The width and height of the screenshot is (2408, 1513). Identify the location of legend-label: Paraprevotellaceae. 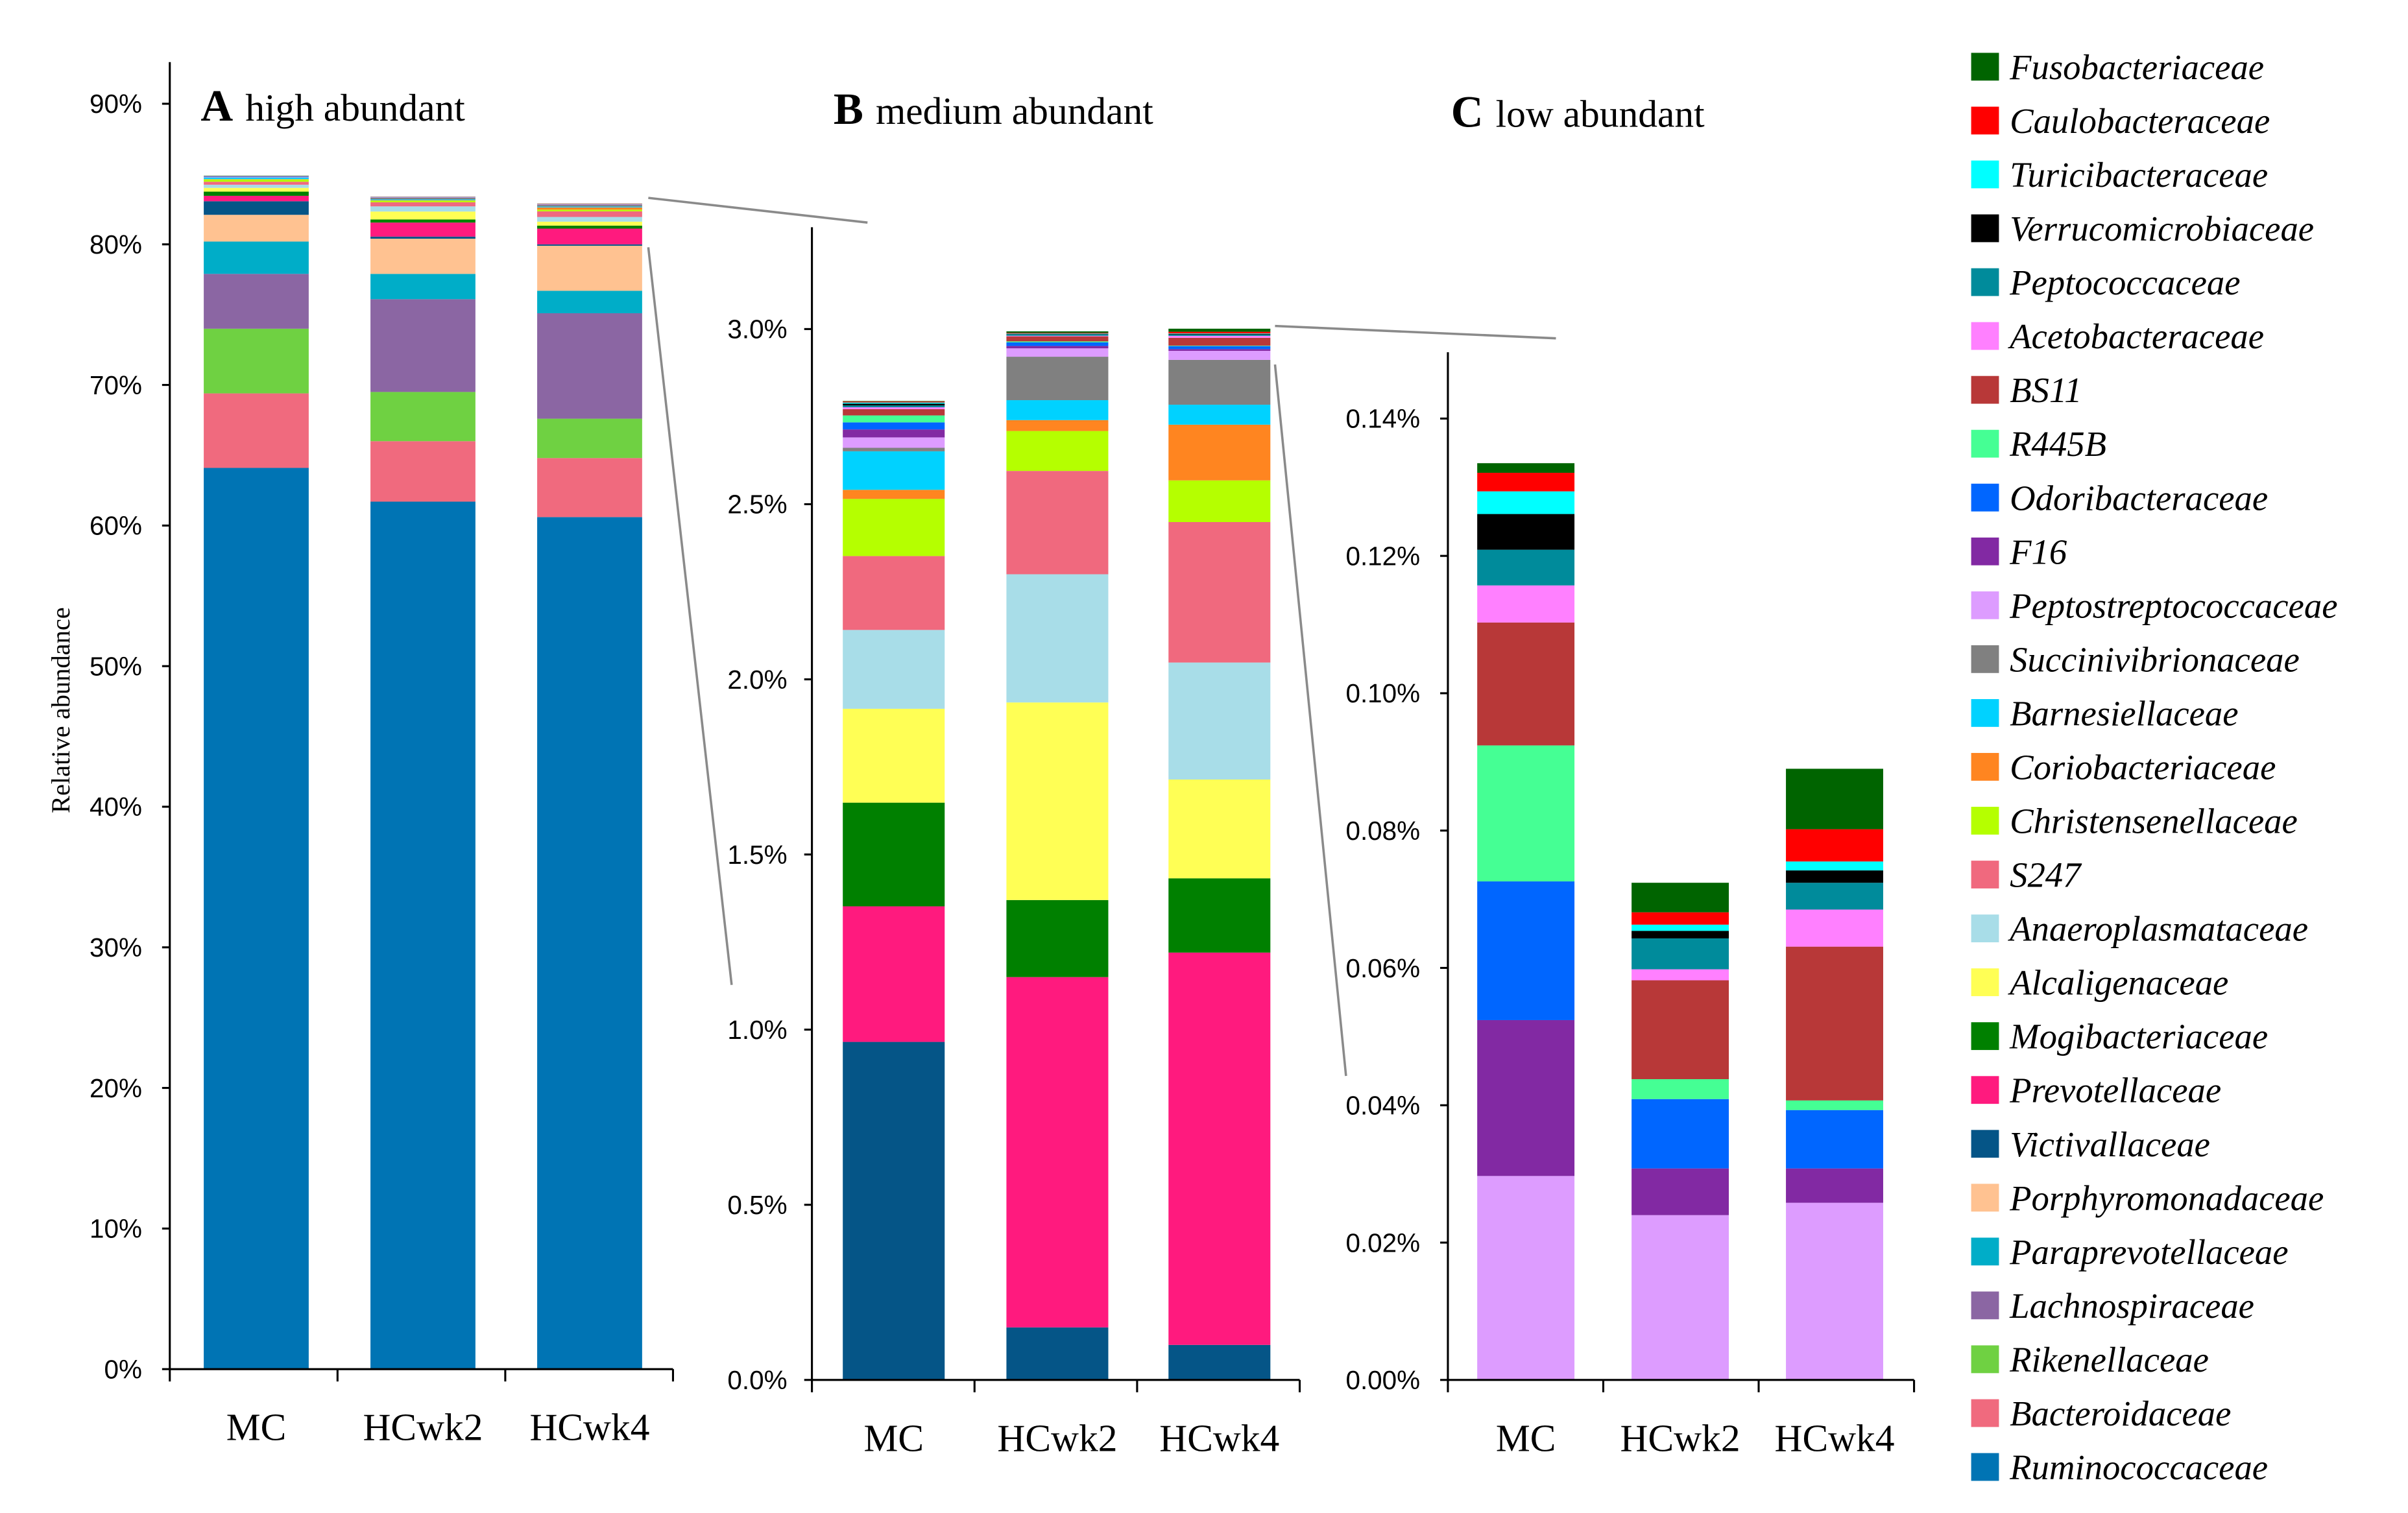
(2148, 1252).